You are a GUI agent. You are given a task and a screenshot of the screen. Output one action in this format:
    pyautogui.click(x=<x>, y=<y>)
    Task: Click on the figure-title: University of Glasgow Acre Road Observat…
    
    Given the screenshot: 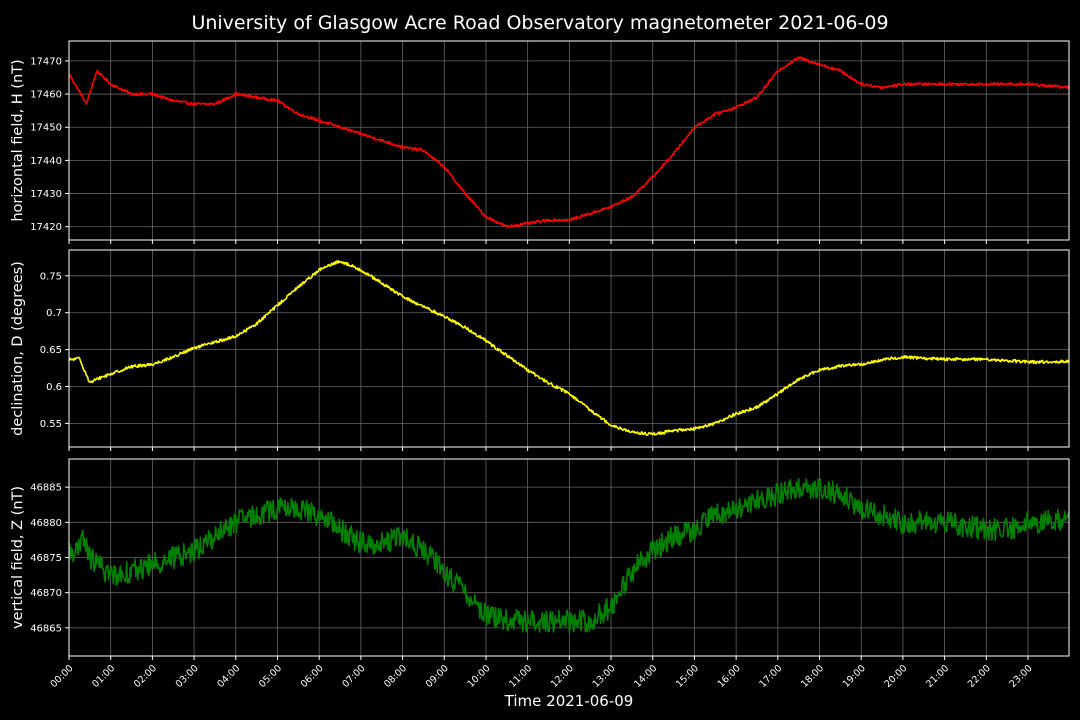 What is the action you would take?
    pyautogui.click(x=539, y=23)
    